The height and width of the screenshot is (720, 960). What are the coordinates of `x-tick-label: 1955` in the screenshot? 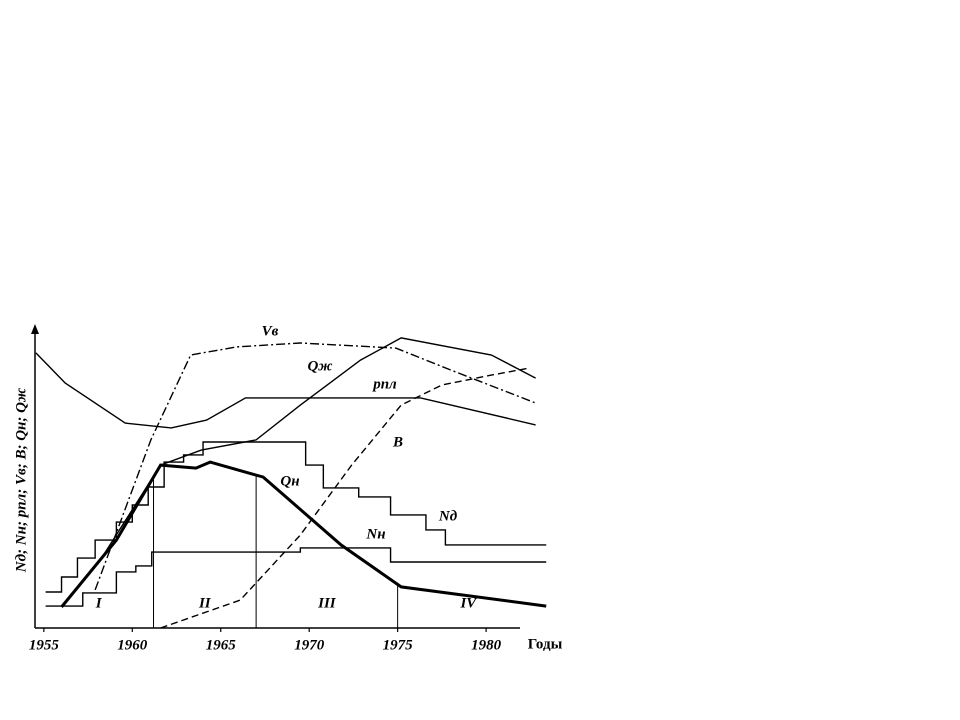 It's located at (44, 645).